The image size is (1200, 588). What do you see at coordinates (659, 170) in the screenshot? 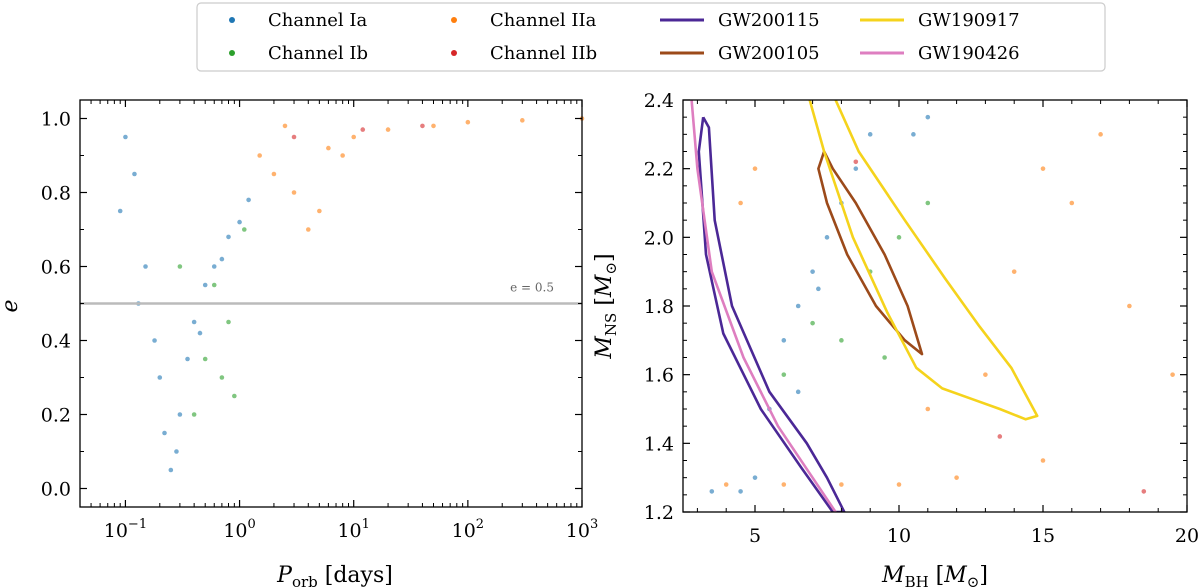
I see `y-tick-label: 2.2` at bounding box center [659, 170].